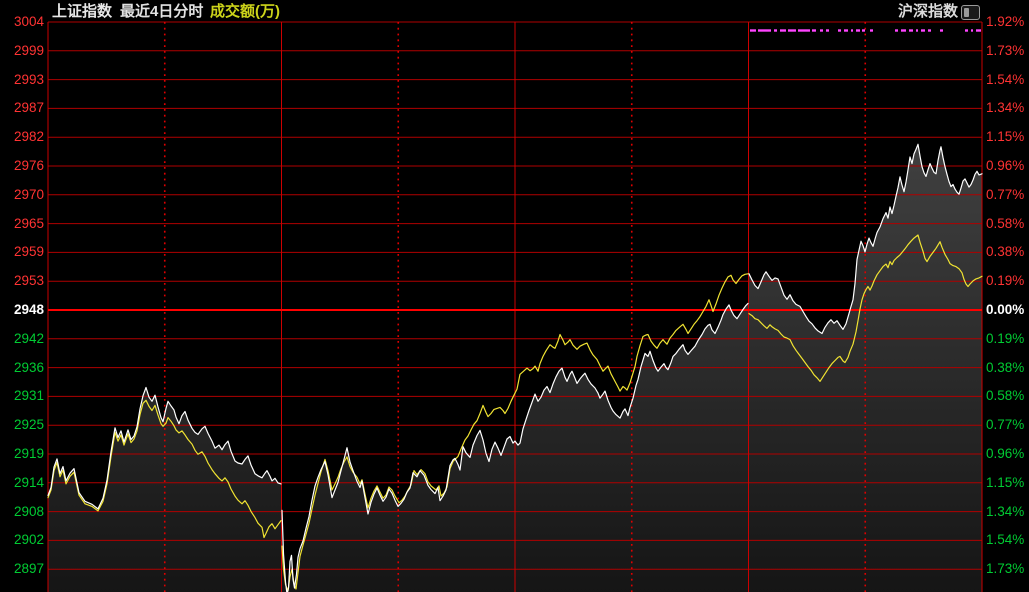  I want to click on price-axis-label: 2936, so click(28, 367).